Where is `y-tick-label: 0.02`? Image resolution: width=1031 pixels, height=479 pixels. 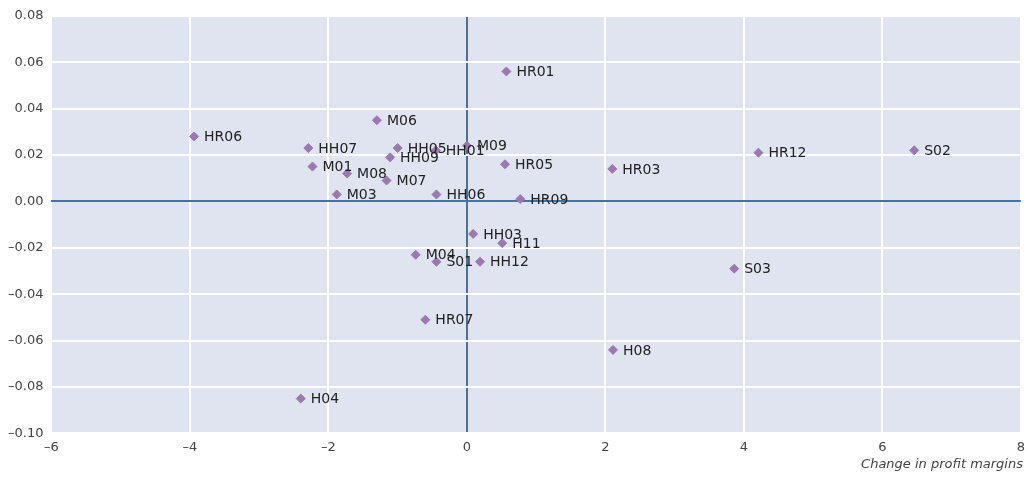
y-tick-label: 0.02 is located at coordinates (29, 154).